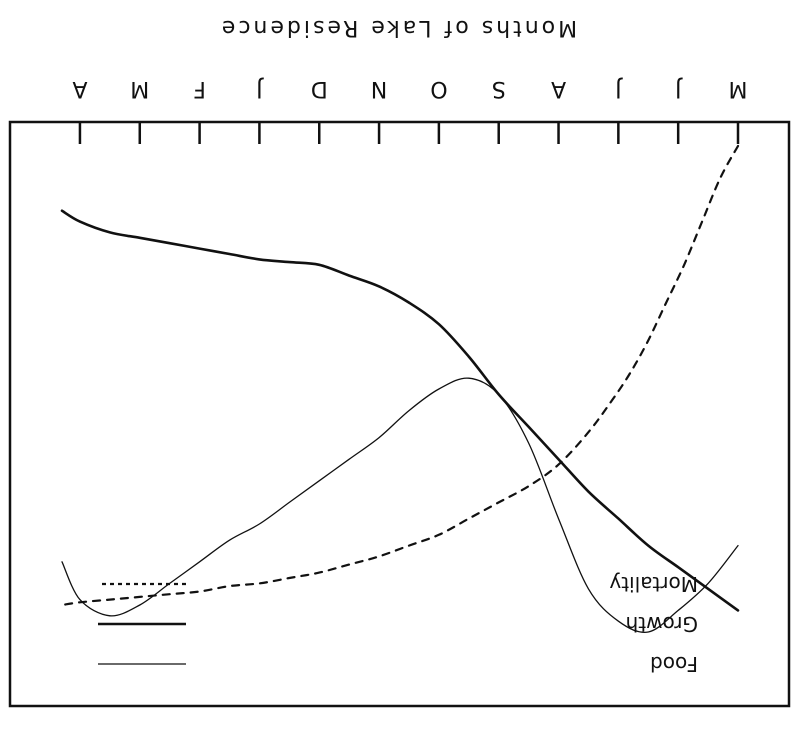  I want to click on x-tick-label: F, so click(199, 88).